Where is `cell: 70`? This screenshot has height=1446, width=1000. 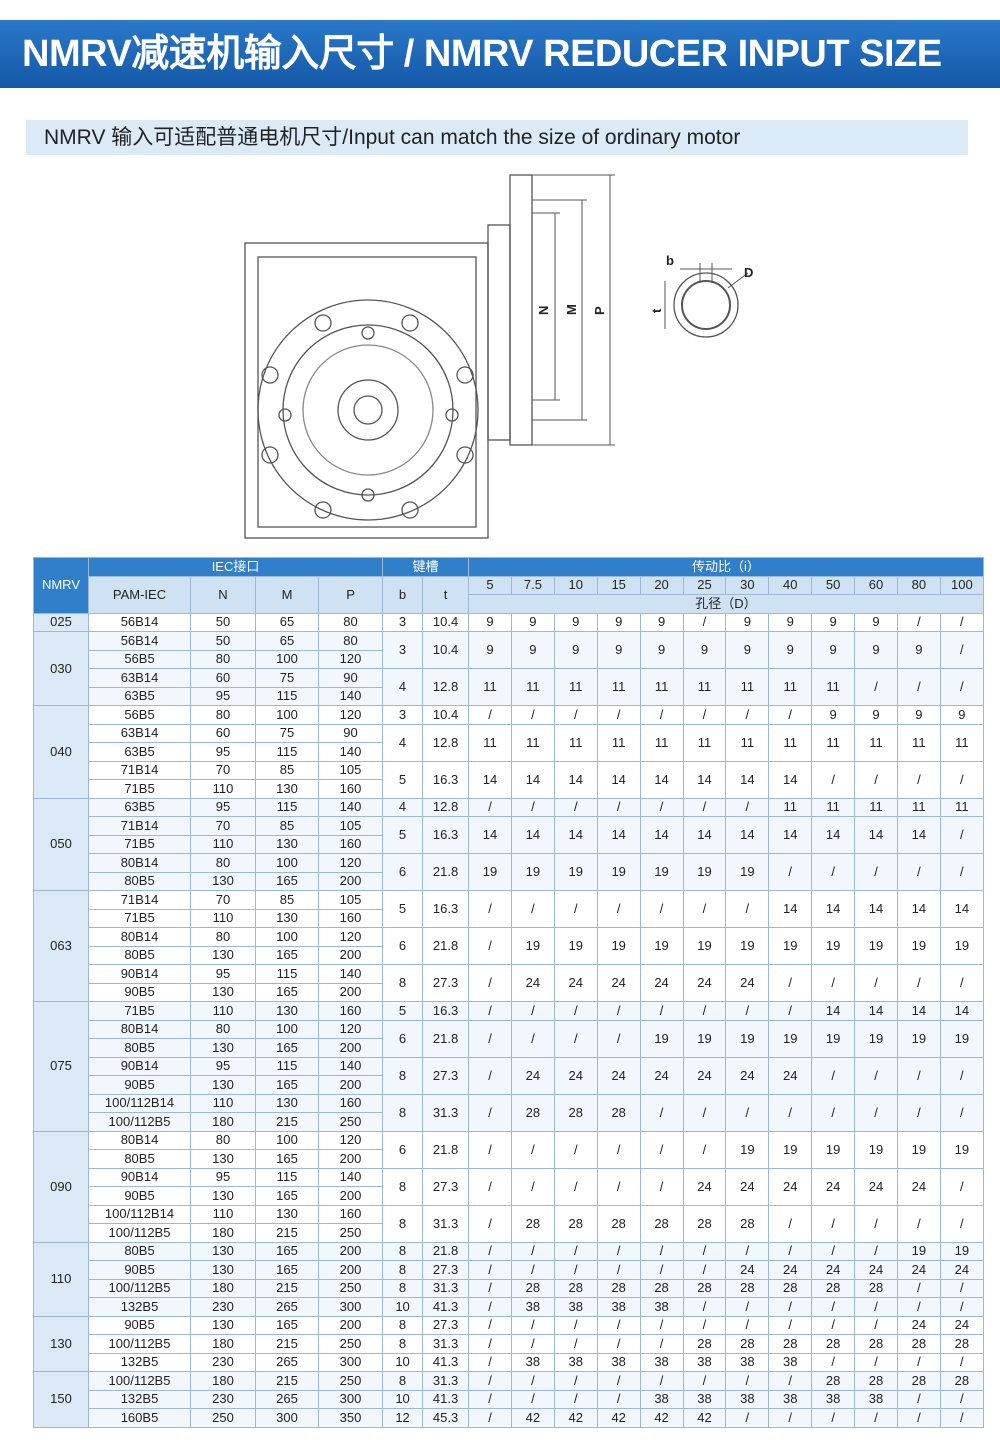
cell: 70 is located at coordinates (223, 900).